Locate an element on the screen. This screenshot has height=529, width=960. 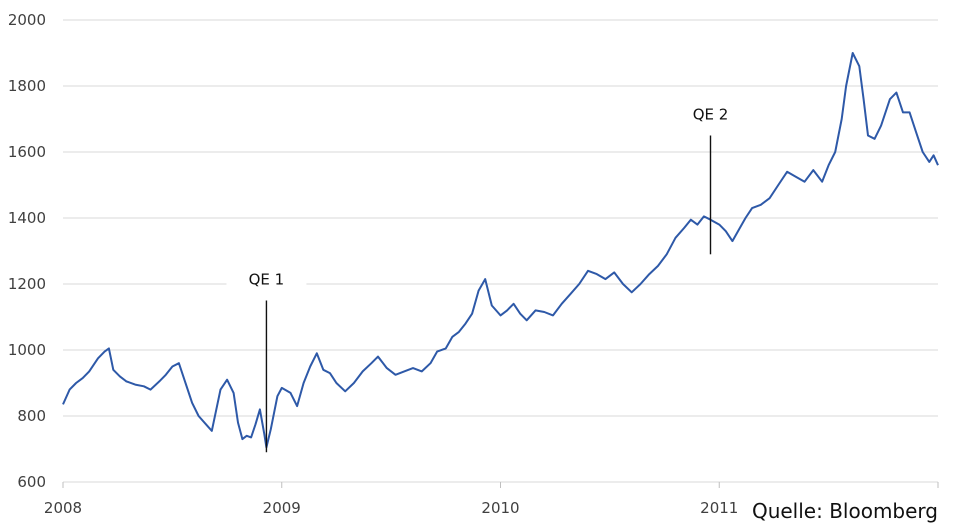
y-tick-label: 1600 is located at coordinates (27, 152).